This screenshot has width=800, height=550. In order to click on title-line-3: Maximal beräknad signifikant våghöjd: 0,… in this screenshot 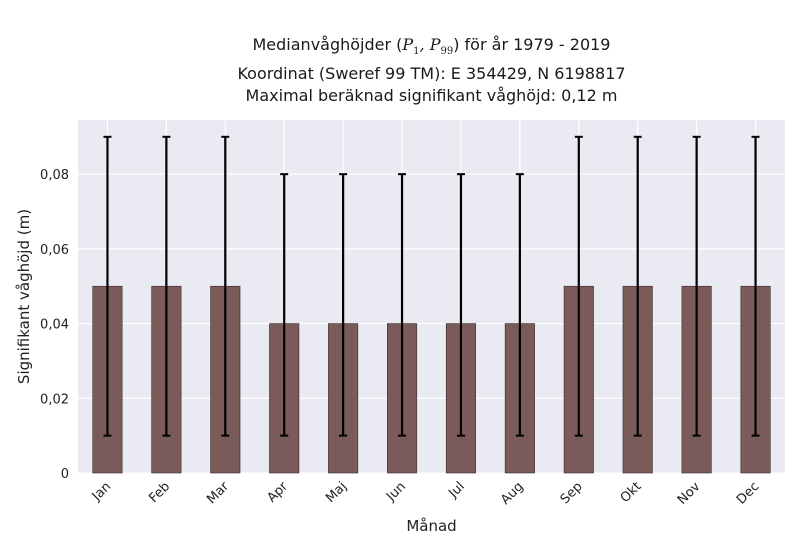, I will do `click(431, 96)`.